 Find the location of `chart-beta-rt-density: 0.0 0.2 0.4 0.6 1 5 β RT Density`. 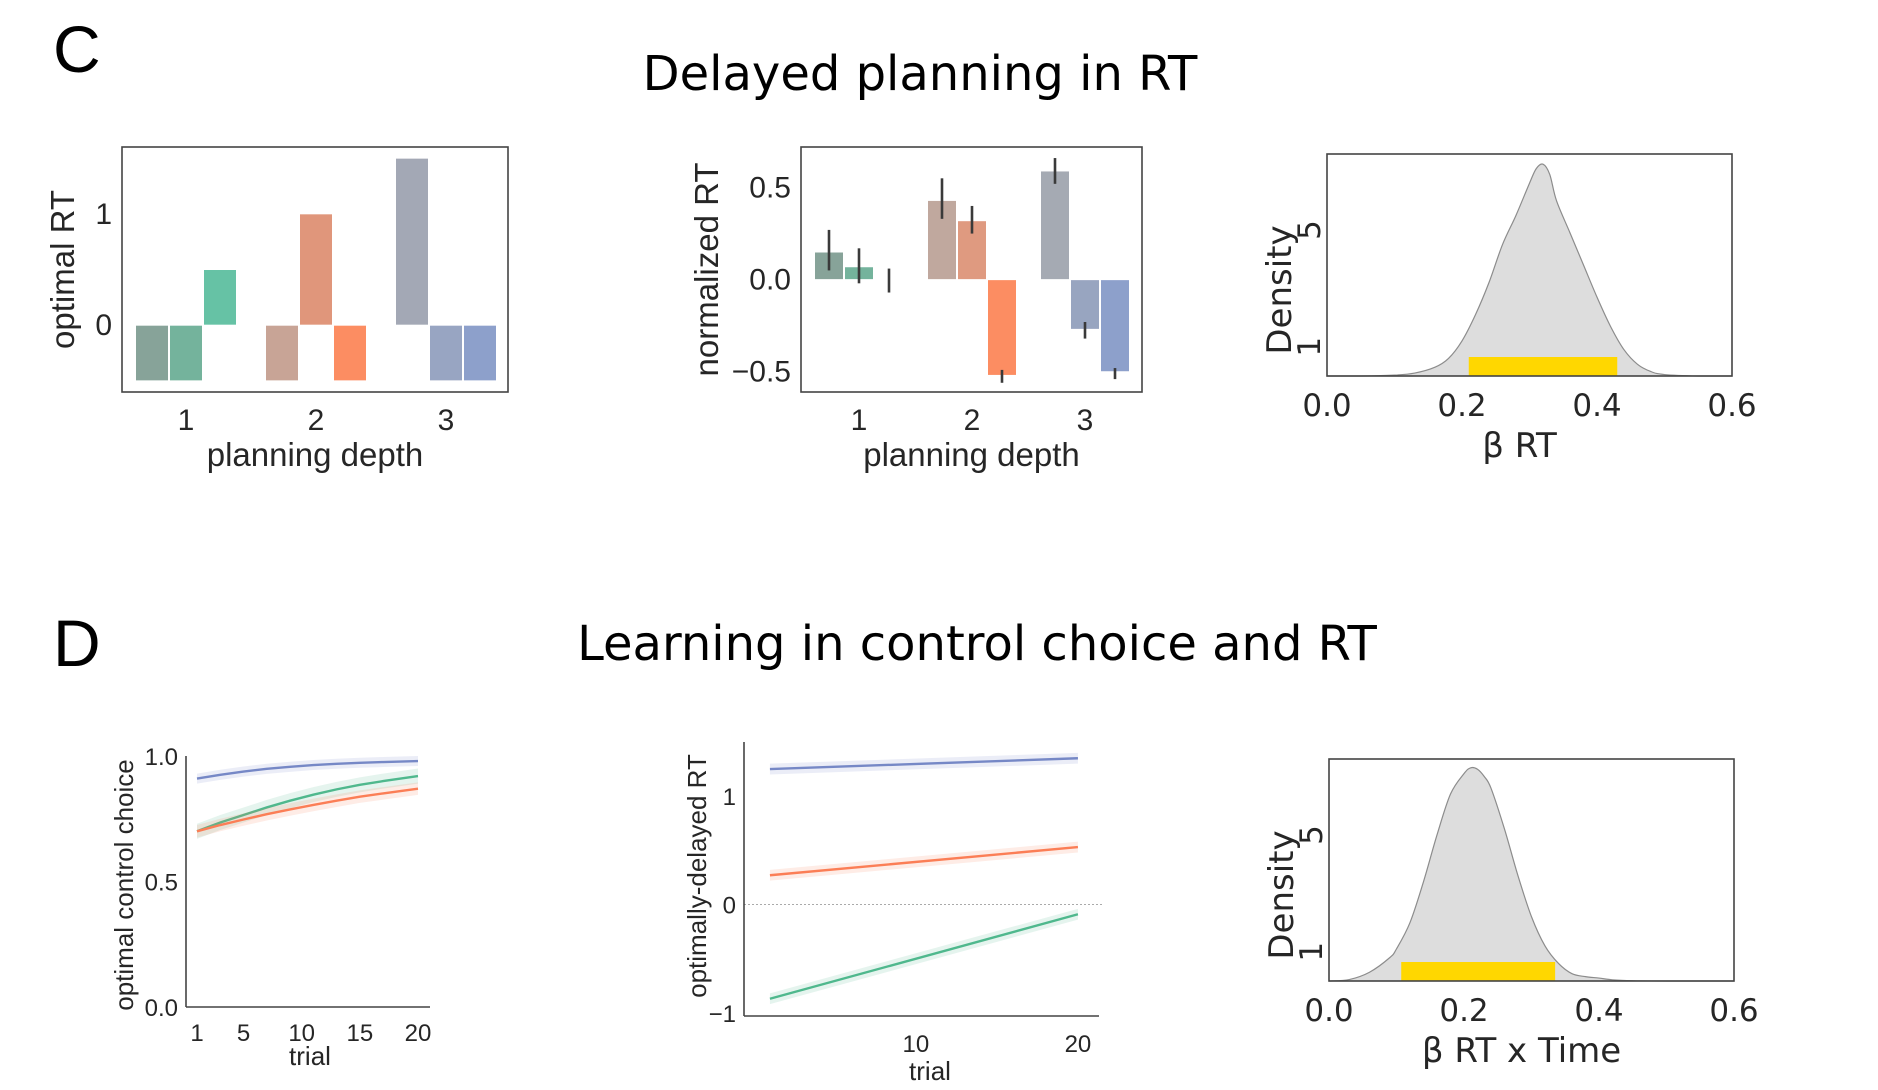

chart-beta-rt-density: 0.0 0.2 0.4 0.6 1 5 β RT Density is located at coordinates (1508, 309).